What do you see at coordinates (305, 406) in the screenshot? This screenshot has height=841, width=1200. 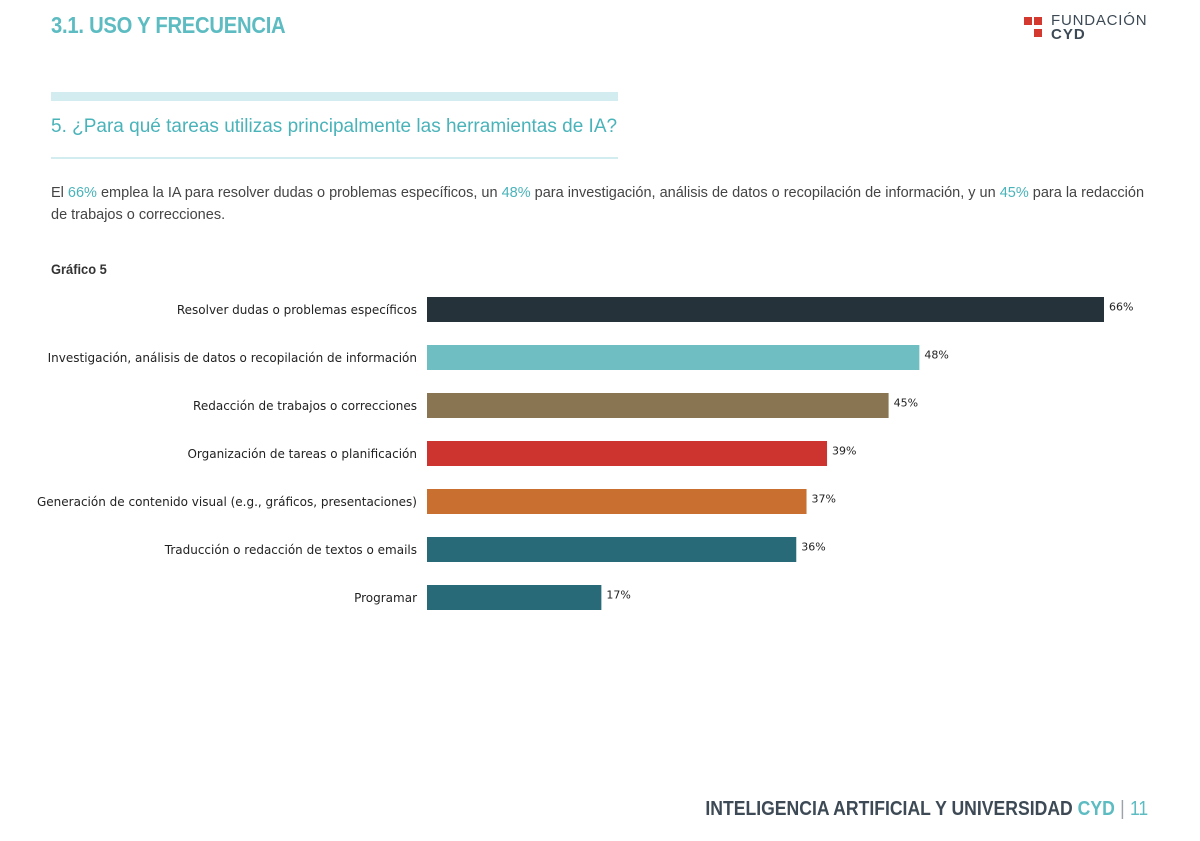 I see `category-label: Redacción de trabajos o correcciones` at bounding box center [305, 406].